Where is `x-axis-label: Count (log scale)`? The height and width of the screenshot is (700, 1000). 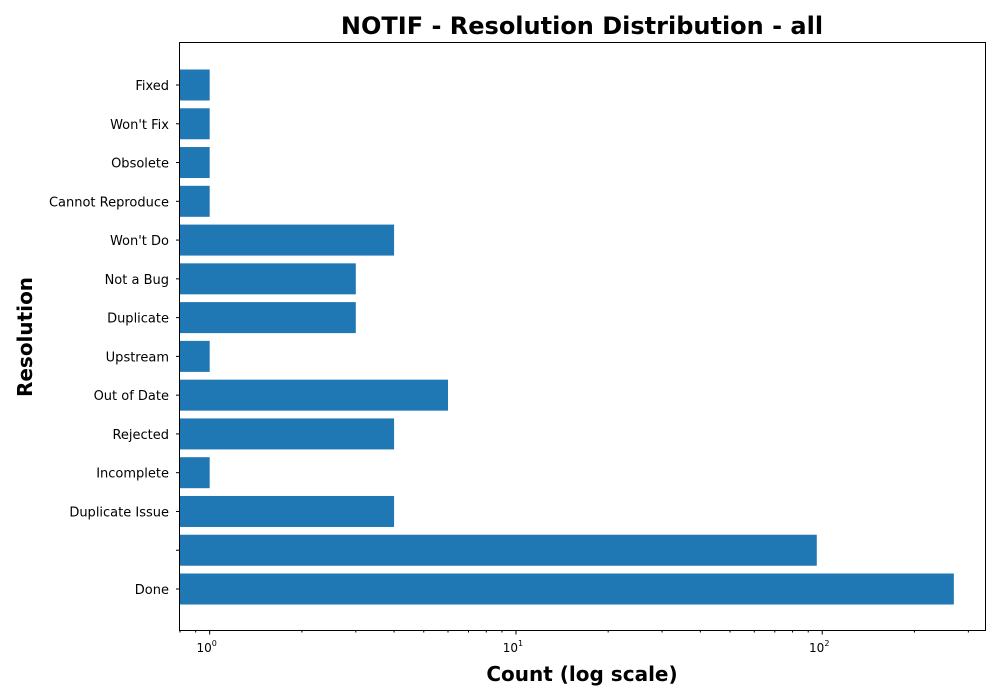
x-axis-label: Count (log scale) is located at coordinates (581, 674).